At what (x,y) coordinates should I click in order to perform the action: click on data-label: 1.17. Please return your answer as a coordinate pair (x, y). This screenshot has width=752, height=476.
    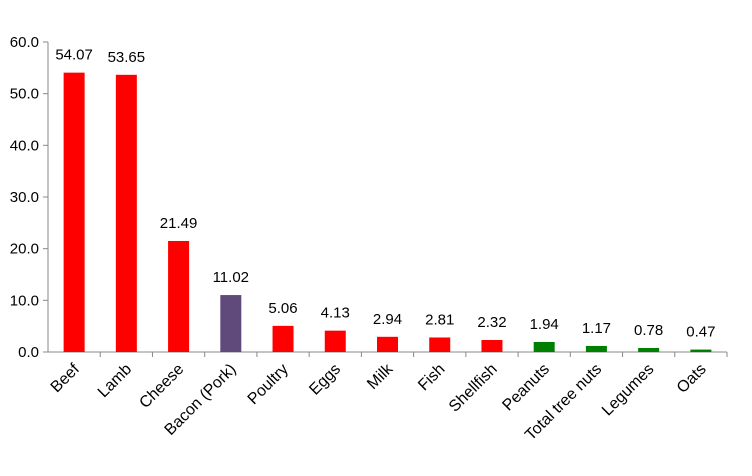
    Looking at the image, I should click on (596, 328).